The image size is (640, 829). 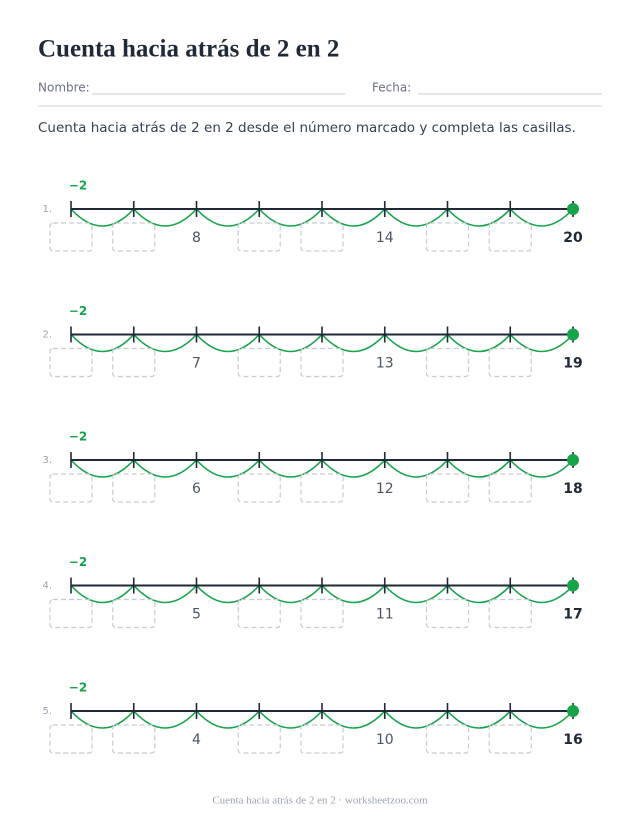 What do you see at coordinates (196, 489) in the screenshot?
I see `number: 6` at bounding box center [196, 489].